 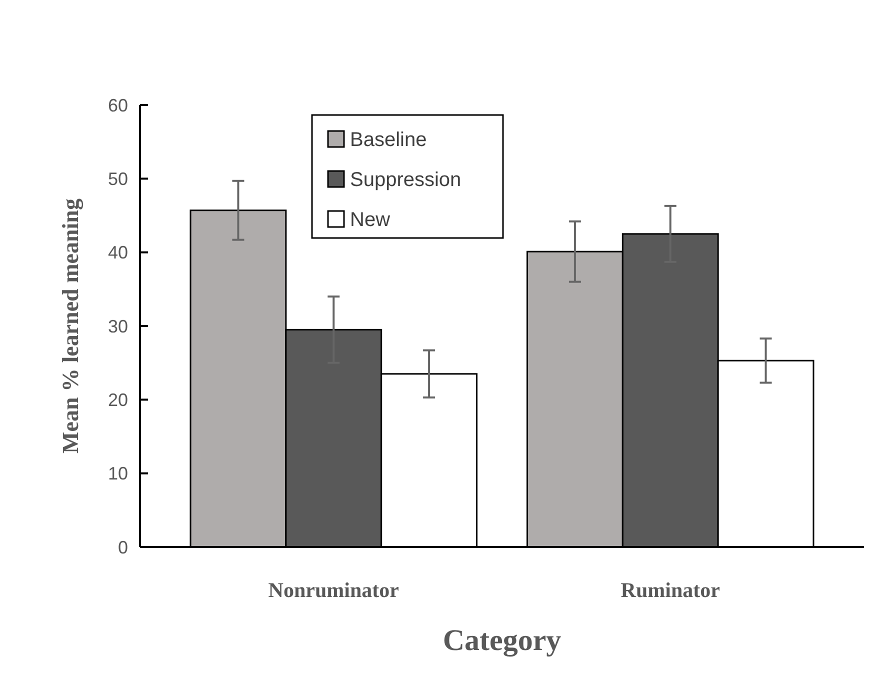 I want to click on y-tick-label: 20, so click(x=118, y=400).